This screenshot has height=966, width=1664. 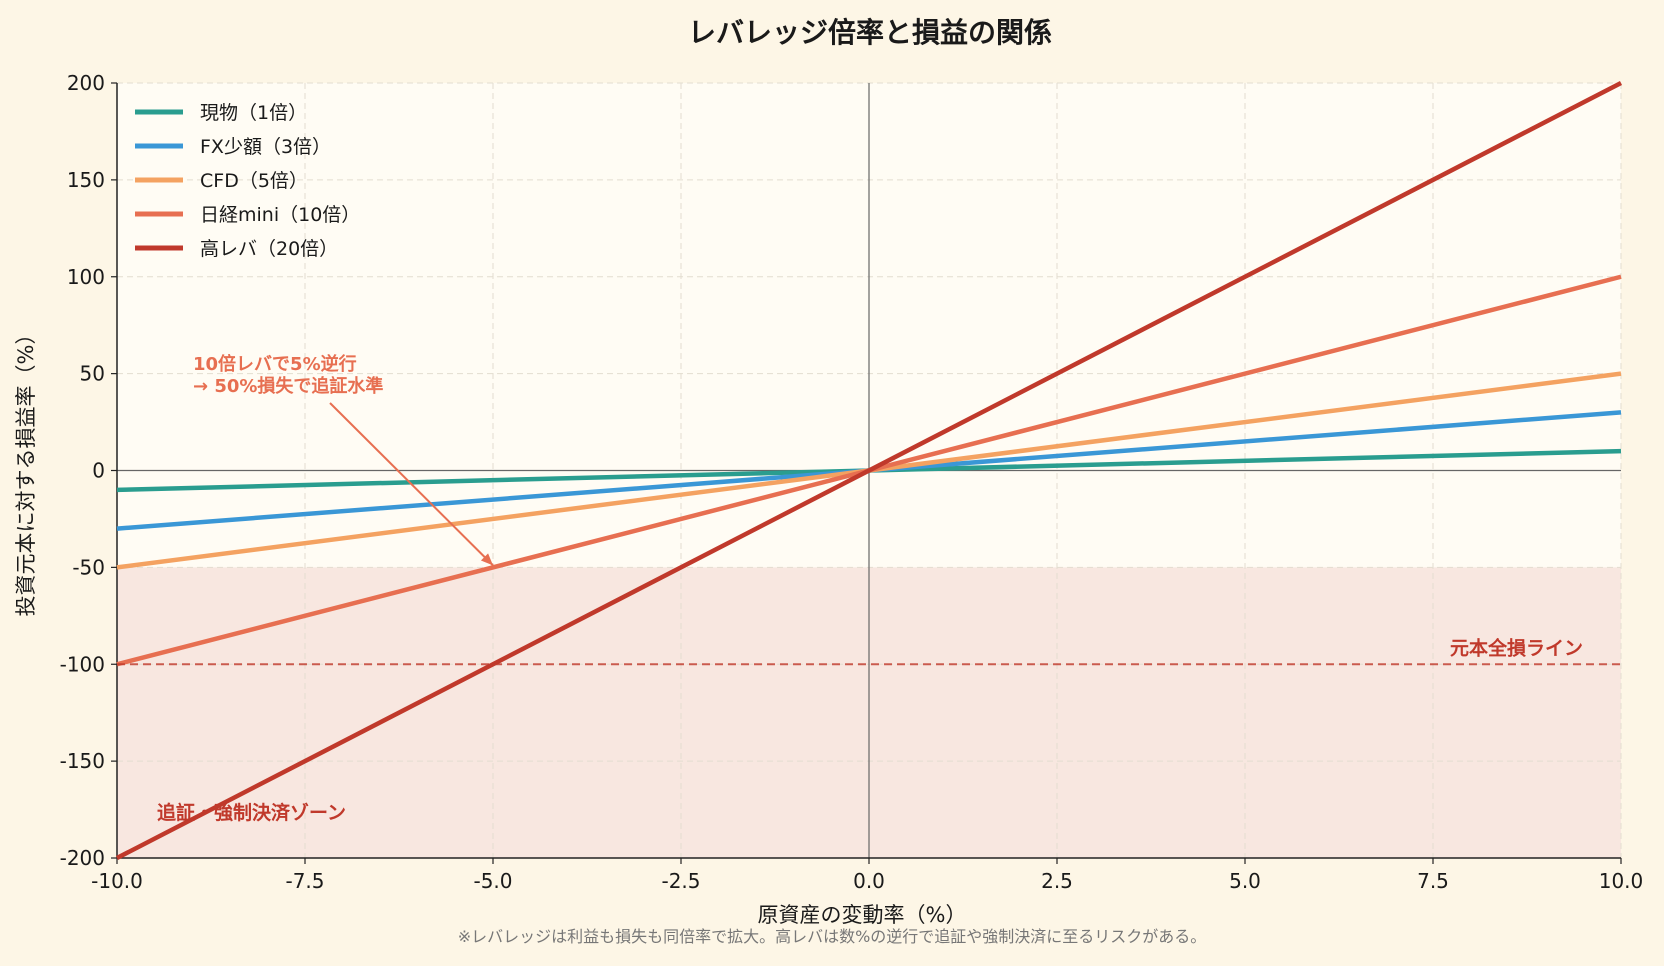 I want to click on x-tick-label: 10.0, so click(x=1621, y=881).